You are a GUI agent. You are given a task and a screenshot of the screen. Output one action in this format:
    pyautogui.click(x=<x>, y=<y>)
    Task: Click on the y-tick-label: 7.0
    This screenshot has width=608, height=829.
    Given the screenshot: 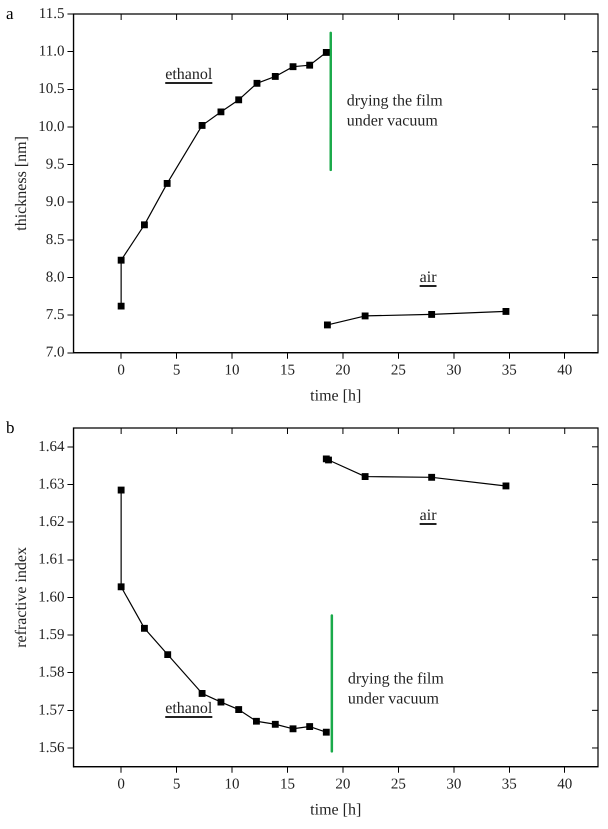 What is the action you would take?
    pyautogui.click(x=55, y=352)
    